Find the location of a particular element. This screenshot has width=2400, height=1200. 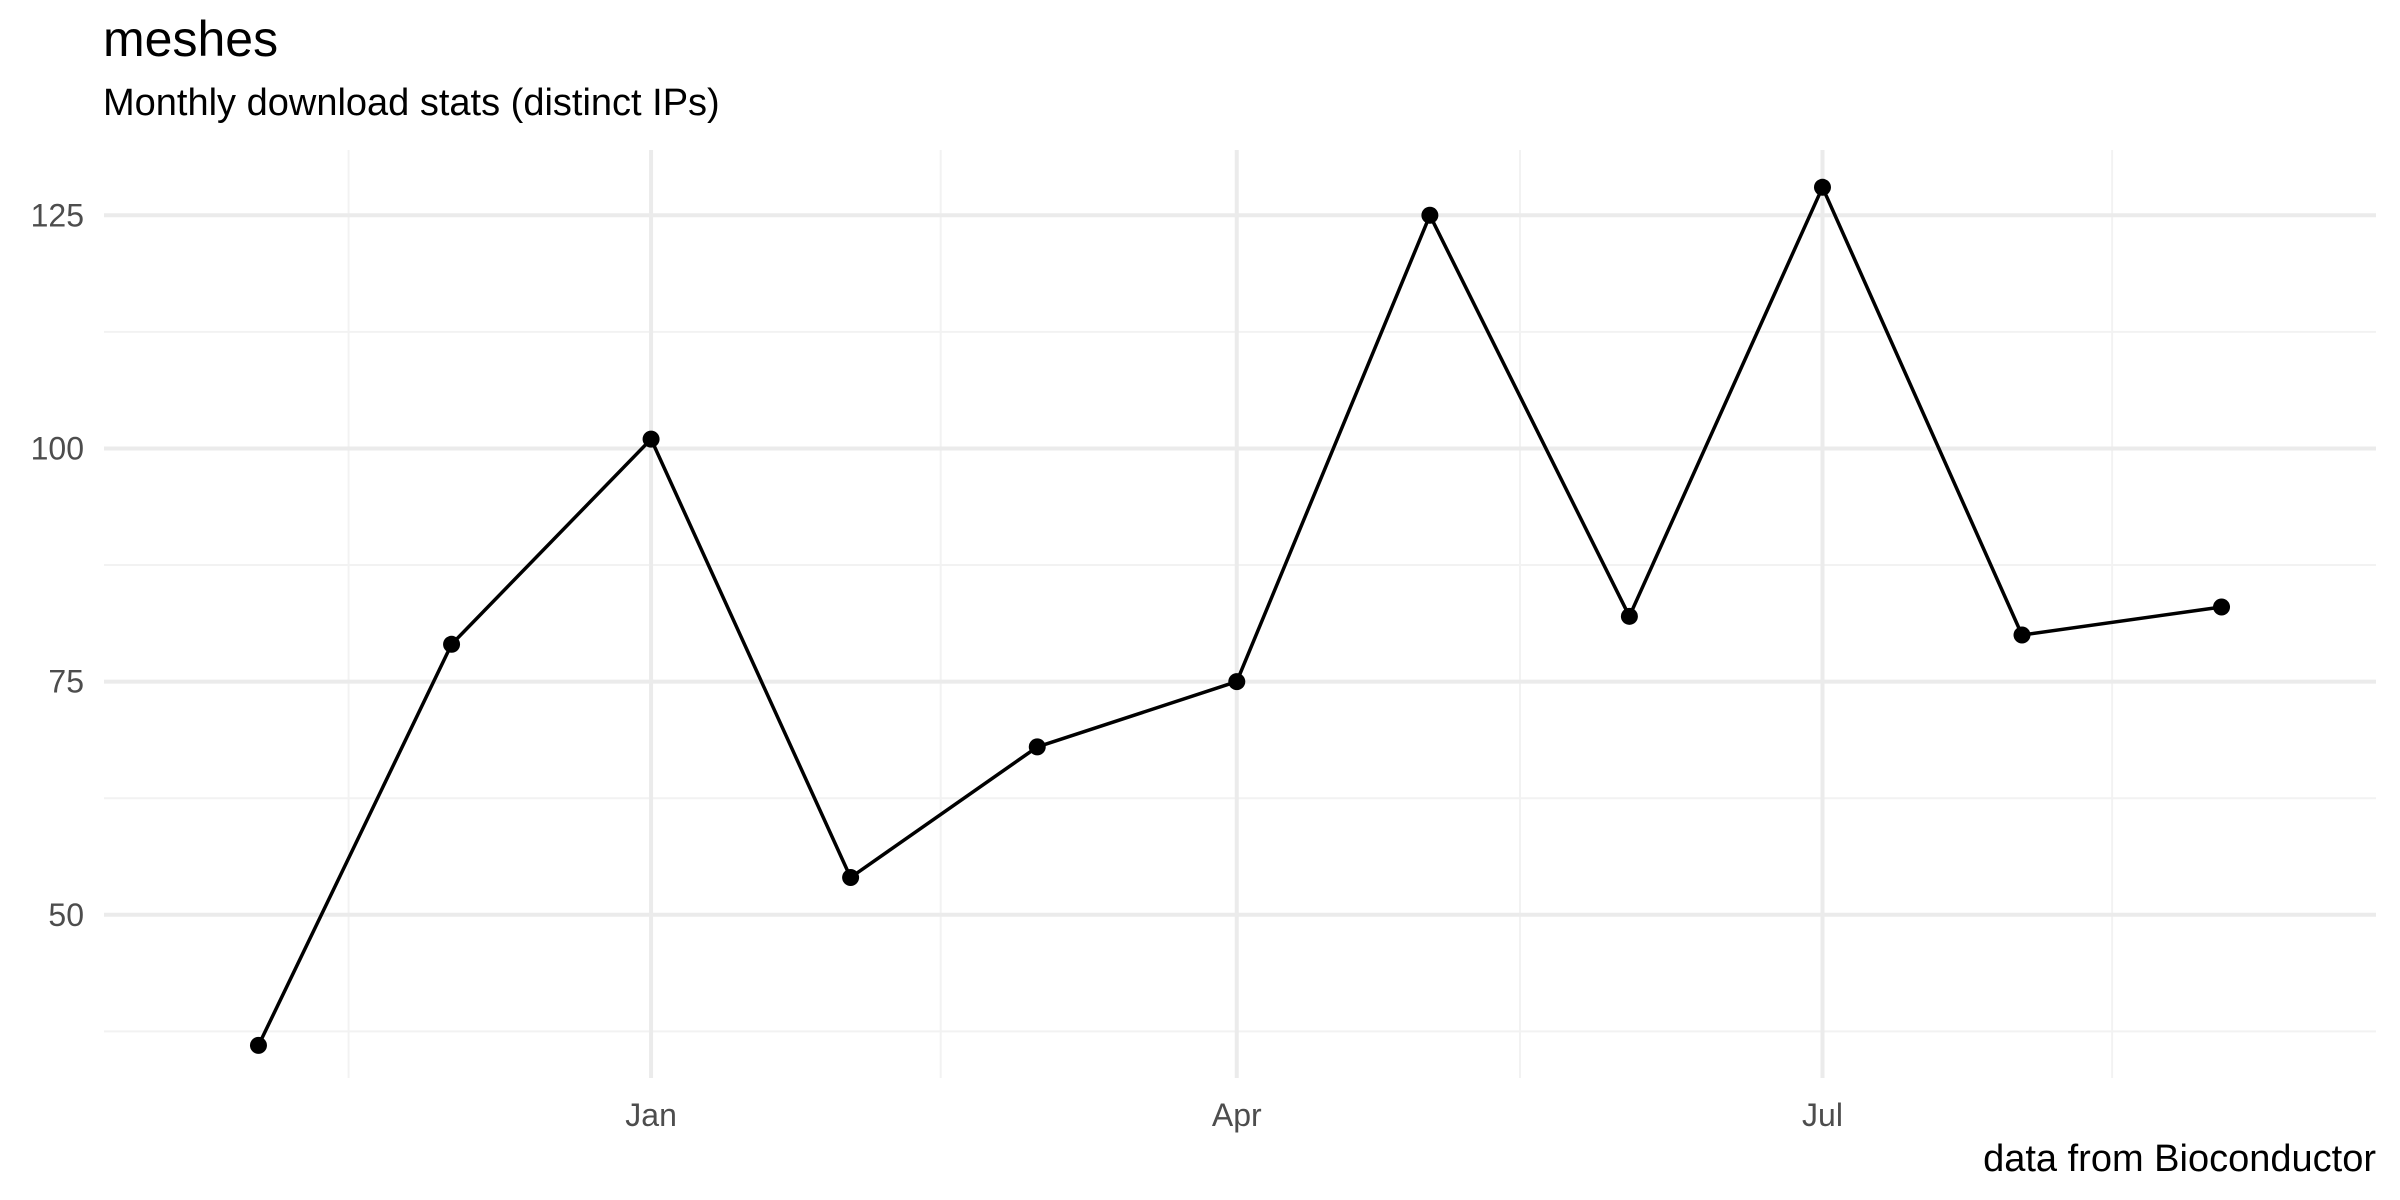

x-tick-label: Apr is located at coordinates (1237, 1115).